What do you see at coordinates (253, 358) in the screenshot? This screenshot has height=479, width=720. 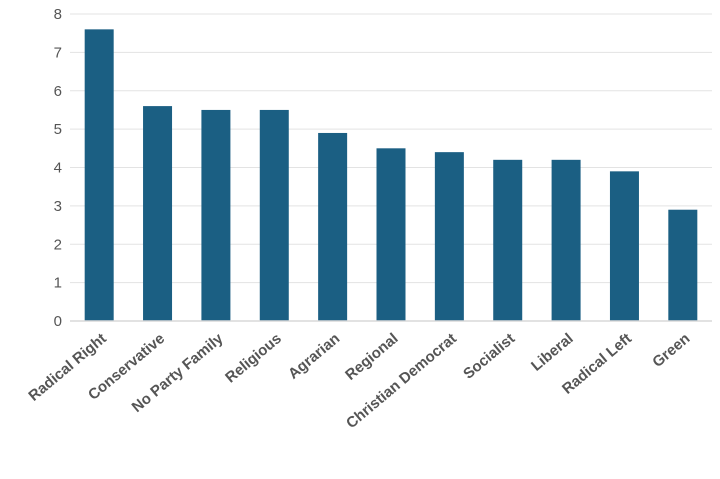 I see `x-category-label: Religious` at bounding box center [253, 358].